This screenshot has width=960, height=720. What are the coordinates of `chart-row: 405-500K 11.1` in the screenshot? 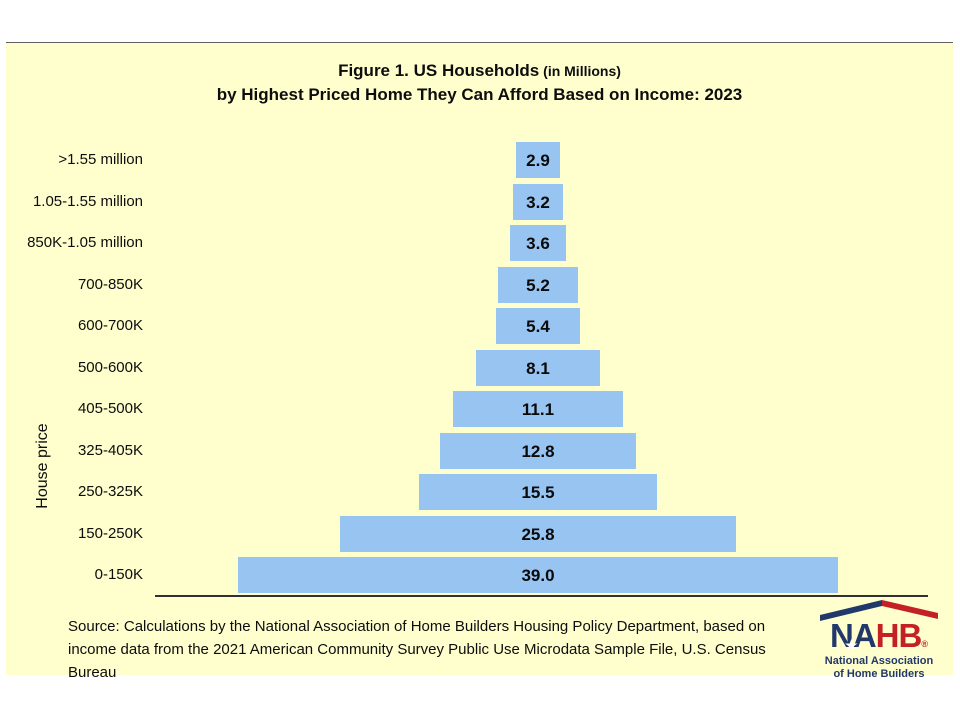 It's located at (479, 409).